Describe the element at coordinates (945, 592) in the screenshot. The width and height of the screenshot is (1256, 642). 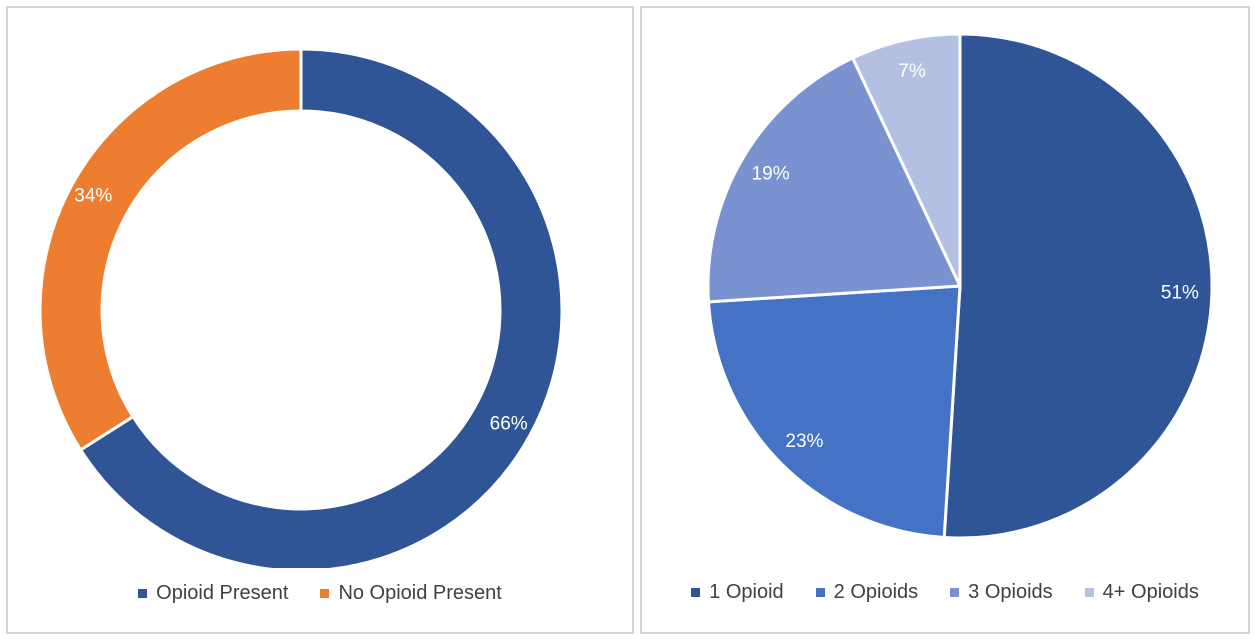
I see `pie-chart-legend: 1 Opioid 2 Opioids 3 Opioids 4+ Opioids` at that location.